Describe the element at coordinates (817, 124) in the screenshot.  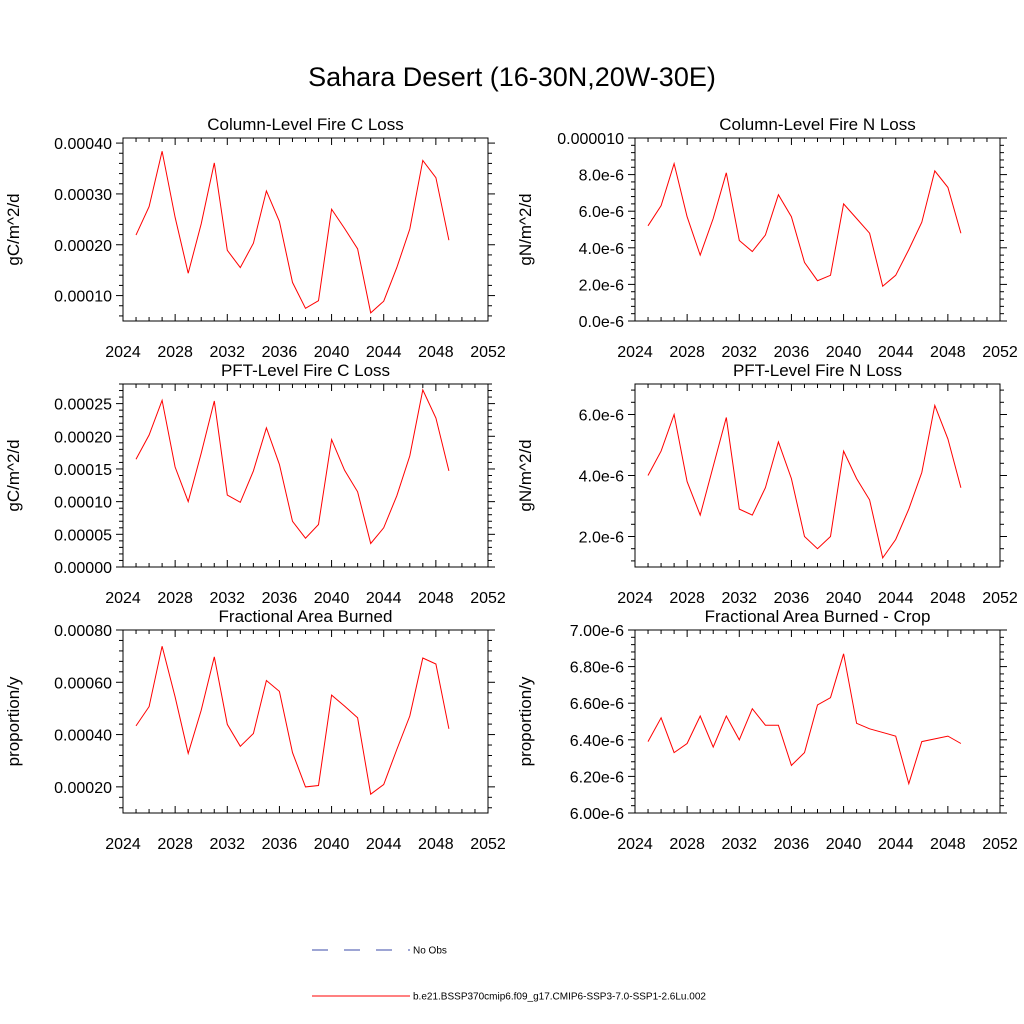
I see `panel-title: Column-Level Fire N Loss` at that location.